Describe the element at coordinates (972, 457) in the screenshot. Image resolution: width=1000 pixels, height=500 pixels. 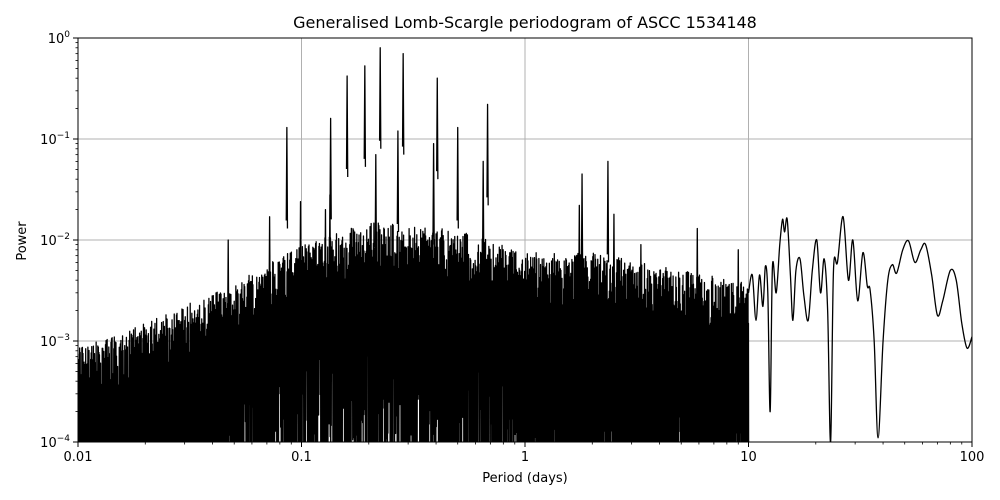
I see `x-tick-label: 100` at that location.